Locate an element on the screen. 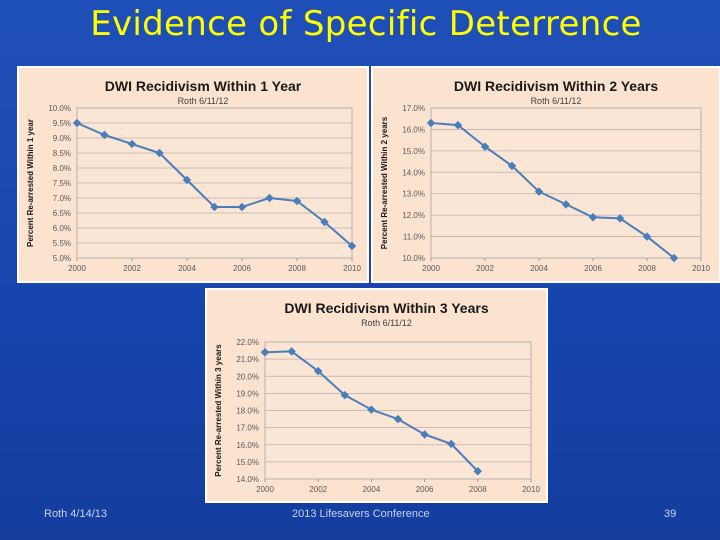 Image resolution: width=720 pixels, height=540 pixels. y-tick-label: 7.5% is located at coordinates (62, 183).